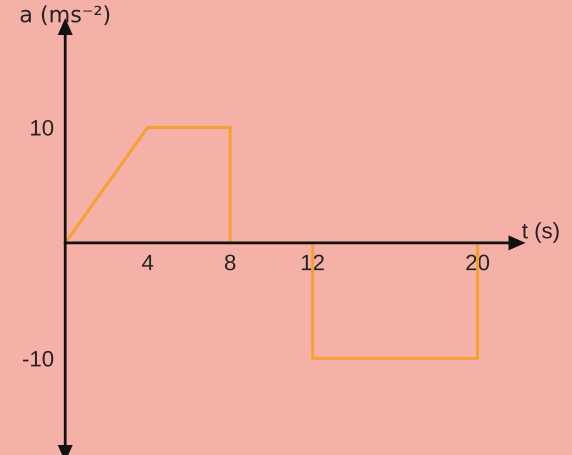 The image size is (572, 455). Describe the element at coordinates (230, 262) in the screenshot. I see `x-tick-label: 8` at that location.